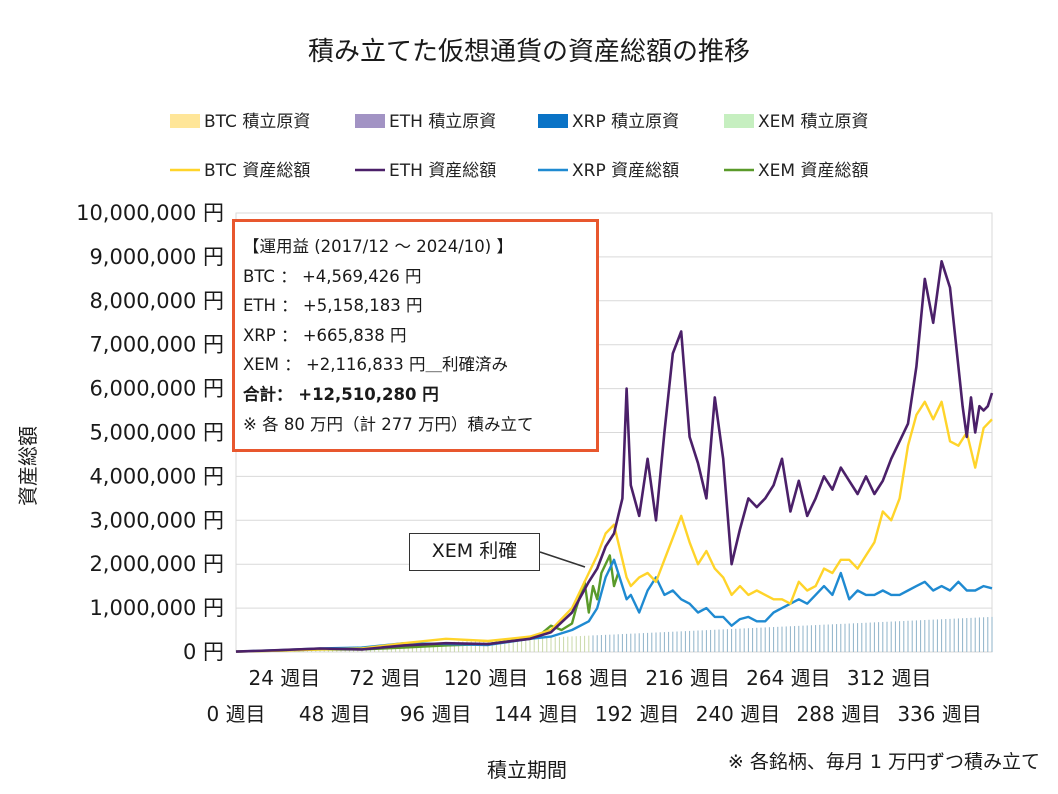 This screenshot has width=1058, height=794. Describe the element at coordinates (889, 678) in the screenshot. I see `x-tick-label: 312 週目` at that location.